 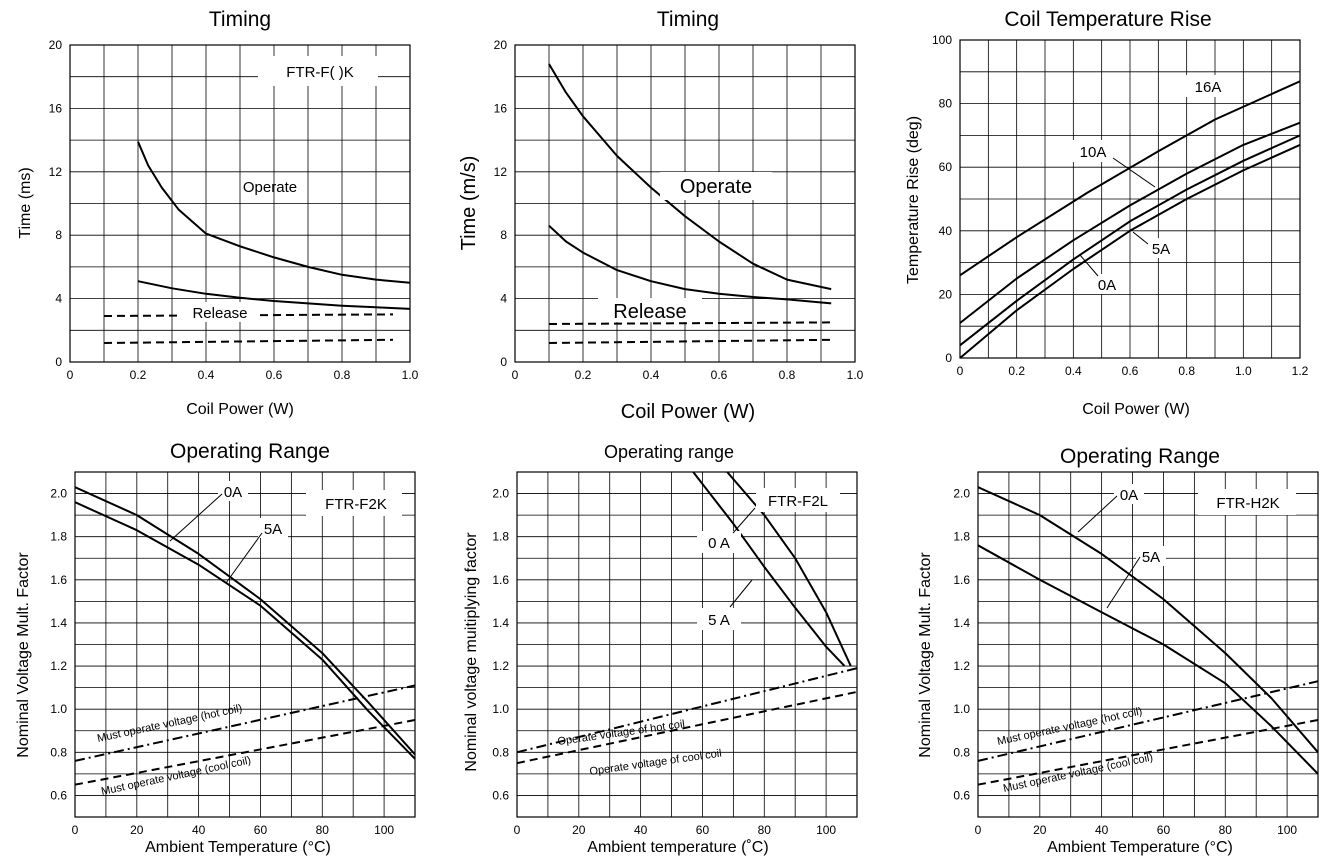 What do you see at coordinates (56, 108) in the screenshot?
I see `y-tick-label: 16` at bounding box center [56, 108].